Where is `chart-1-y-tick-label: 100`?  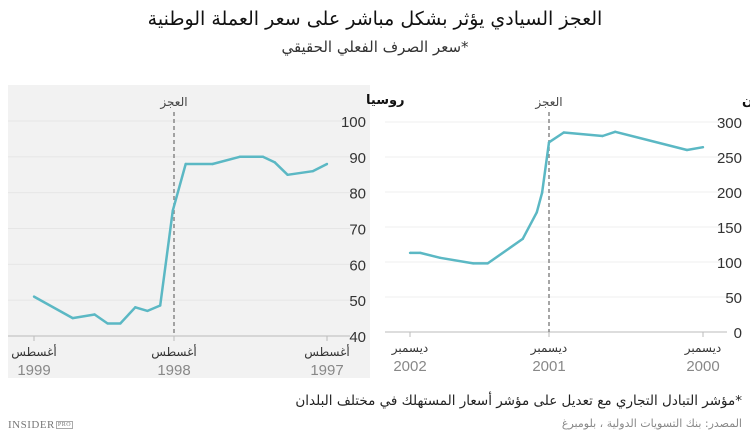 chart-1-y-tick-label: 100 is located at coordinates (729, 263).